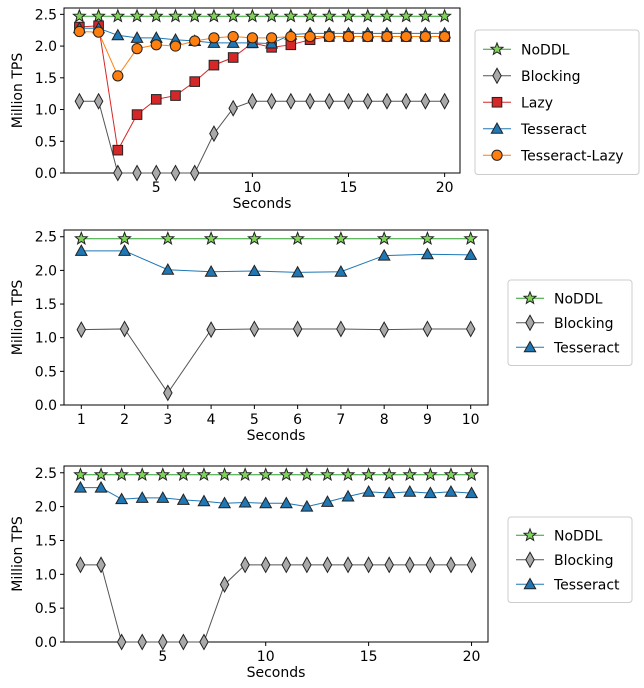 This screenshot has width=644, height=688. Describe the element at coordinates (526, 49) in the screenshot. I see `legend-item: NoDDL` at that location.